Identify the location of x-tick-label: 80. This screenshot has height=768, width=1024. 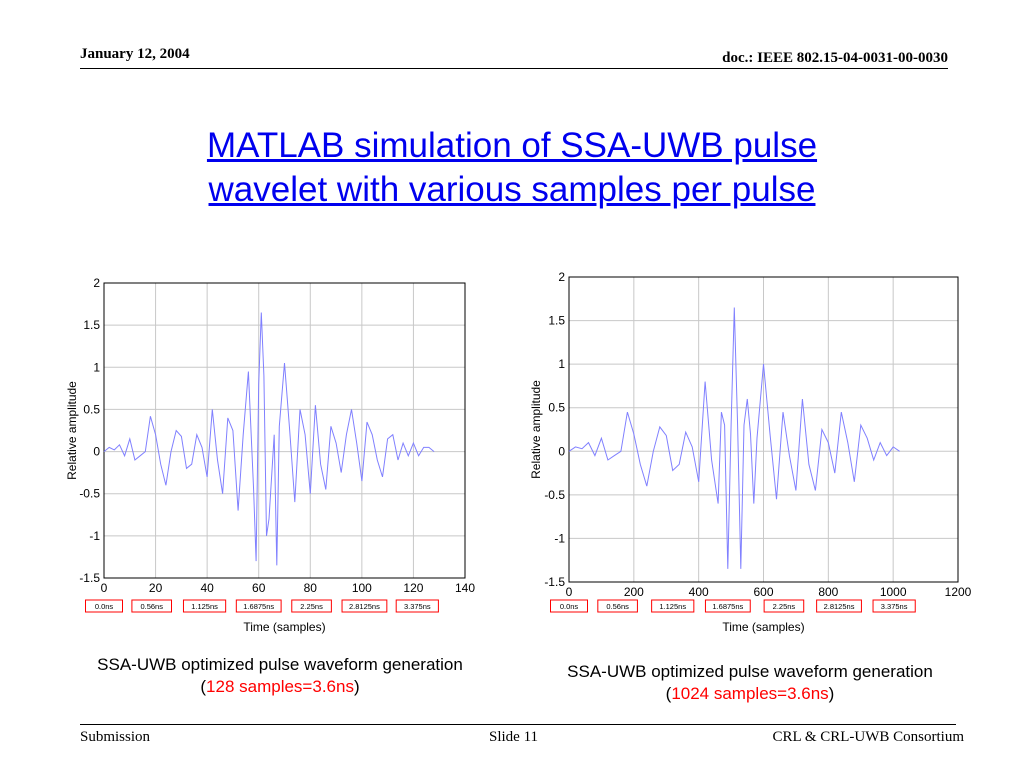
(311, 588).